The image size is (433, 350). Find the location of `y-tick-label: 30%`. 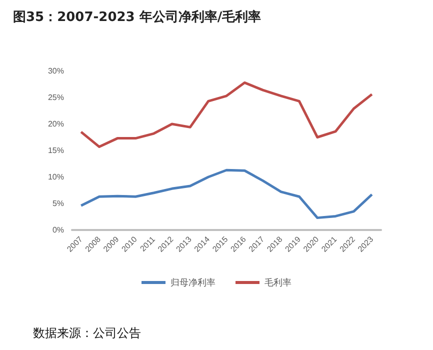

y-tick-label: 30% is located at coordinates (56, 71).